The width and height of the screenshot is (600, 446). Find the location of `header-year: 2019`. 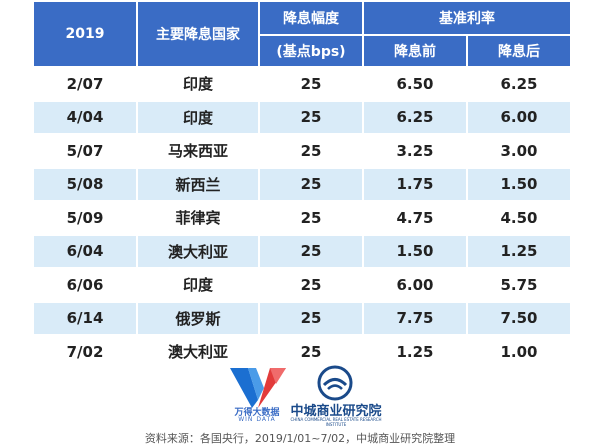

header-year: 2019 is located at coordinates (85, 34).